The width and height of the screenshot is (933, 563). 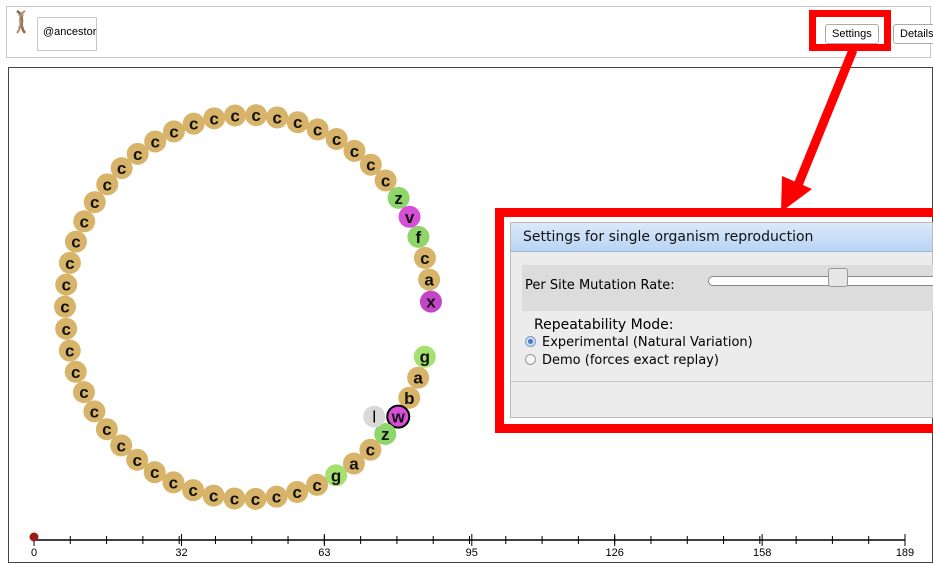 I want to click on genome-site-letter: b, so click(x=409, y=398).